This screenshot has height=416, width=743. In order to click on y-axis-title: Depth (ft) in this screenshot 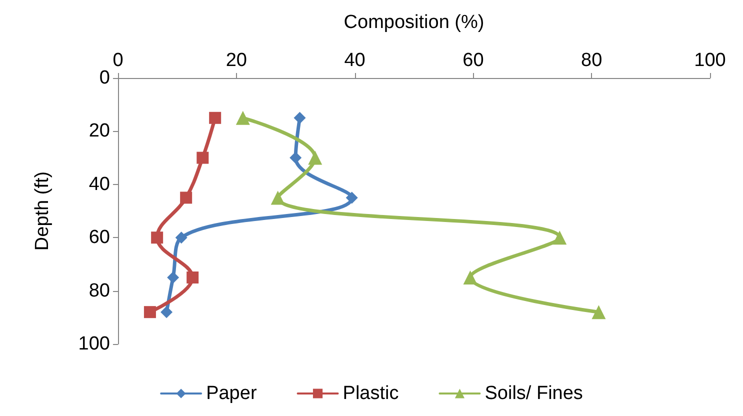, I will do `click(42, 211)`.